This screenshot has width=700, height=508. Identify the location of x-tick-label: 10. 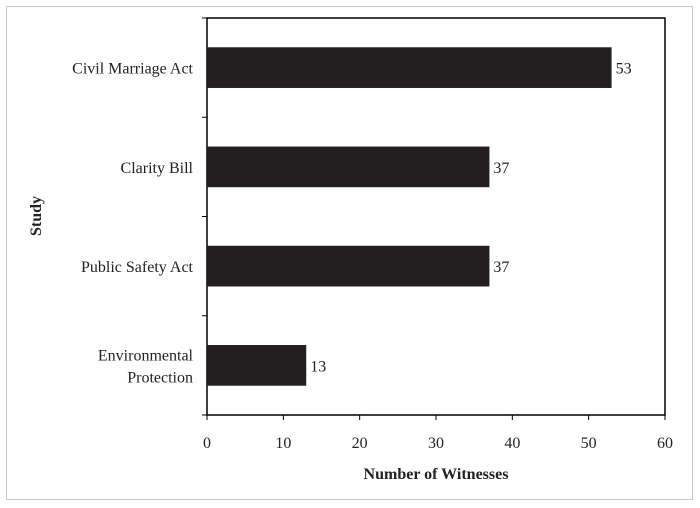
(283, 443).